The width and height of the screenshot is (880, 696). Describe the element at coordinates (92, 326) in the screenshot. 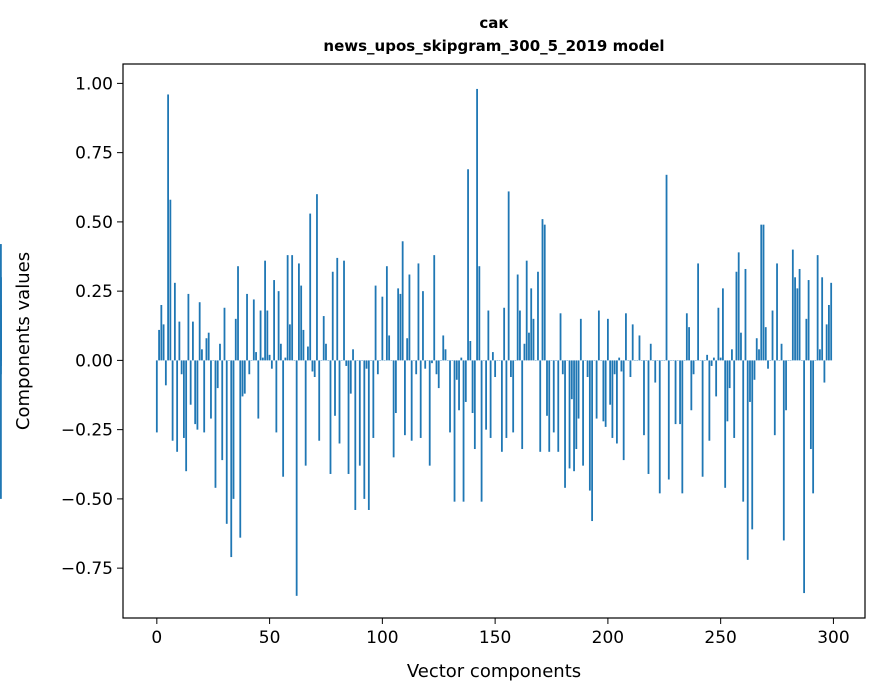

I see `y-axis-ticks: −0.75 −0.50 −0.25 0.00 0.25 0.50 0.75 1.00` at that location.